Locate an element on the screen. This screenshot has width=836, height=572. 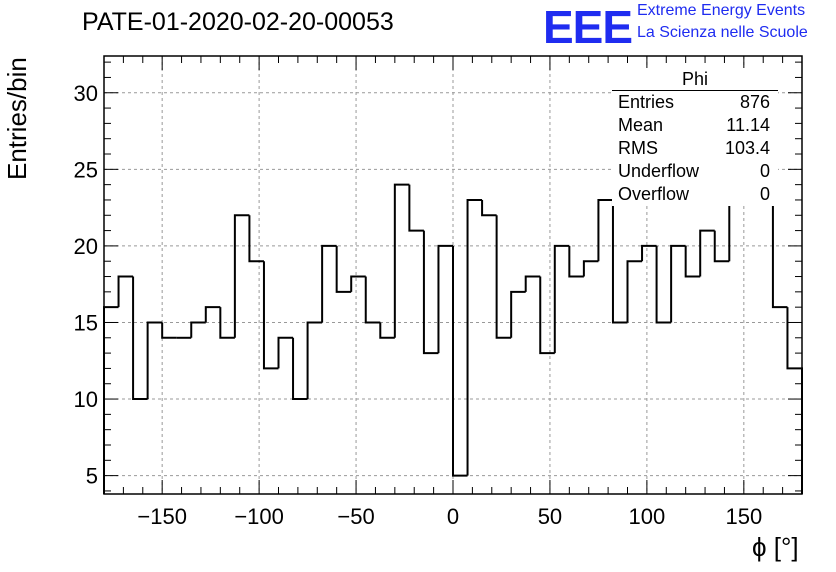
stats-value: 103.4 is located at coordinates (747, 148).